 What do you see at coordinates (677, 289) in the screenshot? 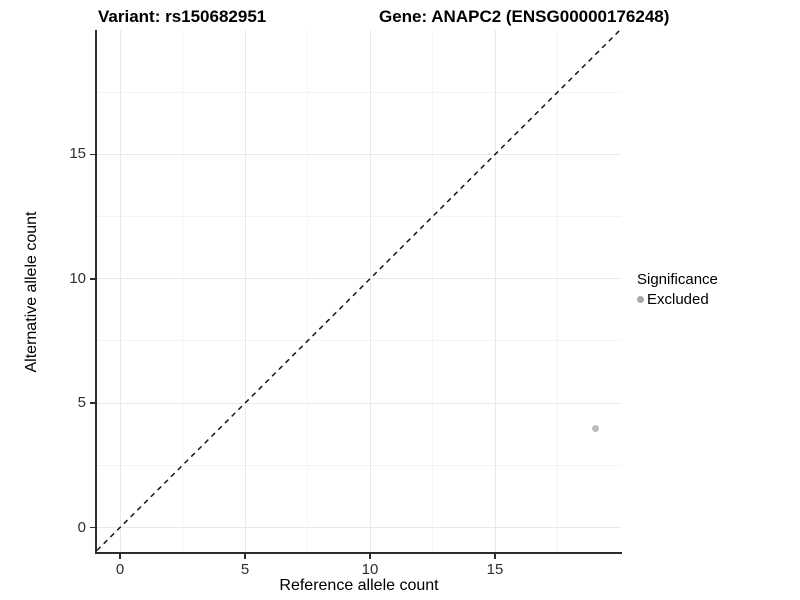
I see `legend: Significance Excluded` at bounding box center [677, 289].